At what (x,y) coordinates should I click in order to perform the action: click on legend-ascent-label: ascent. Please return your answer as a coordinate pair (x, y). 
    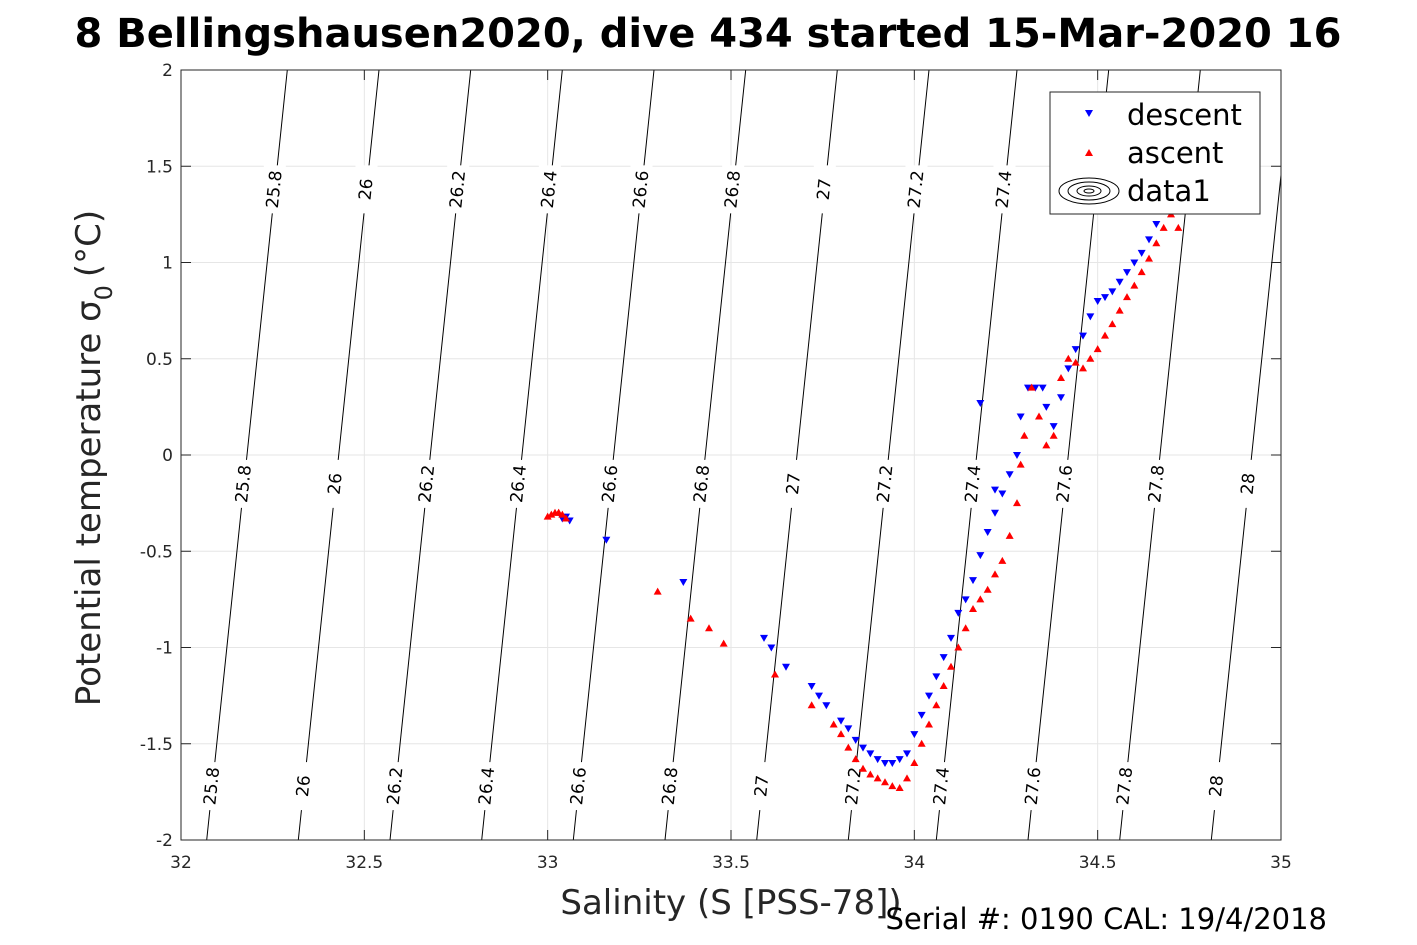
    Looking at the image, I should click on (1175, 153).